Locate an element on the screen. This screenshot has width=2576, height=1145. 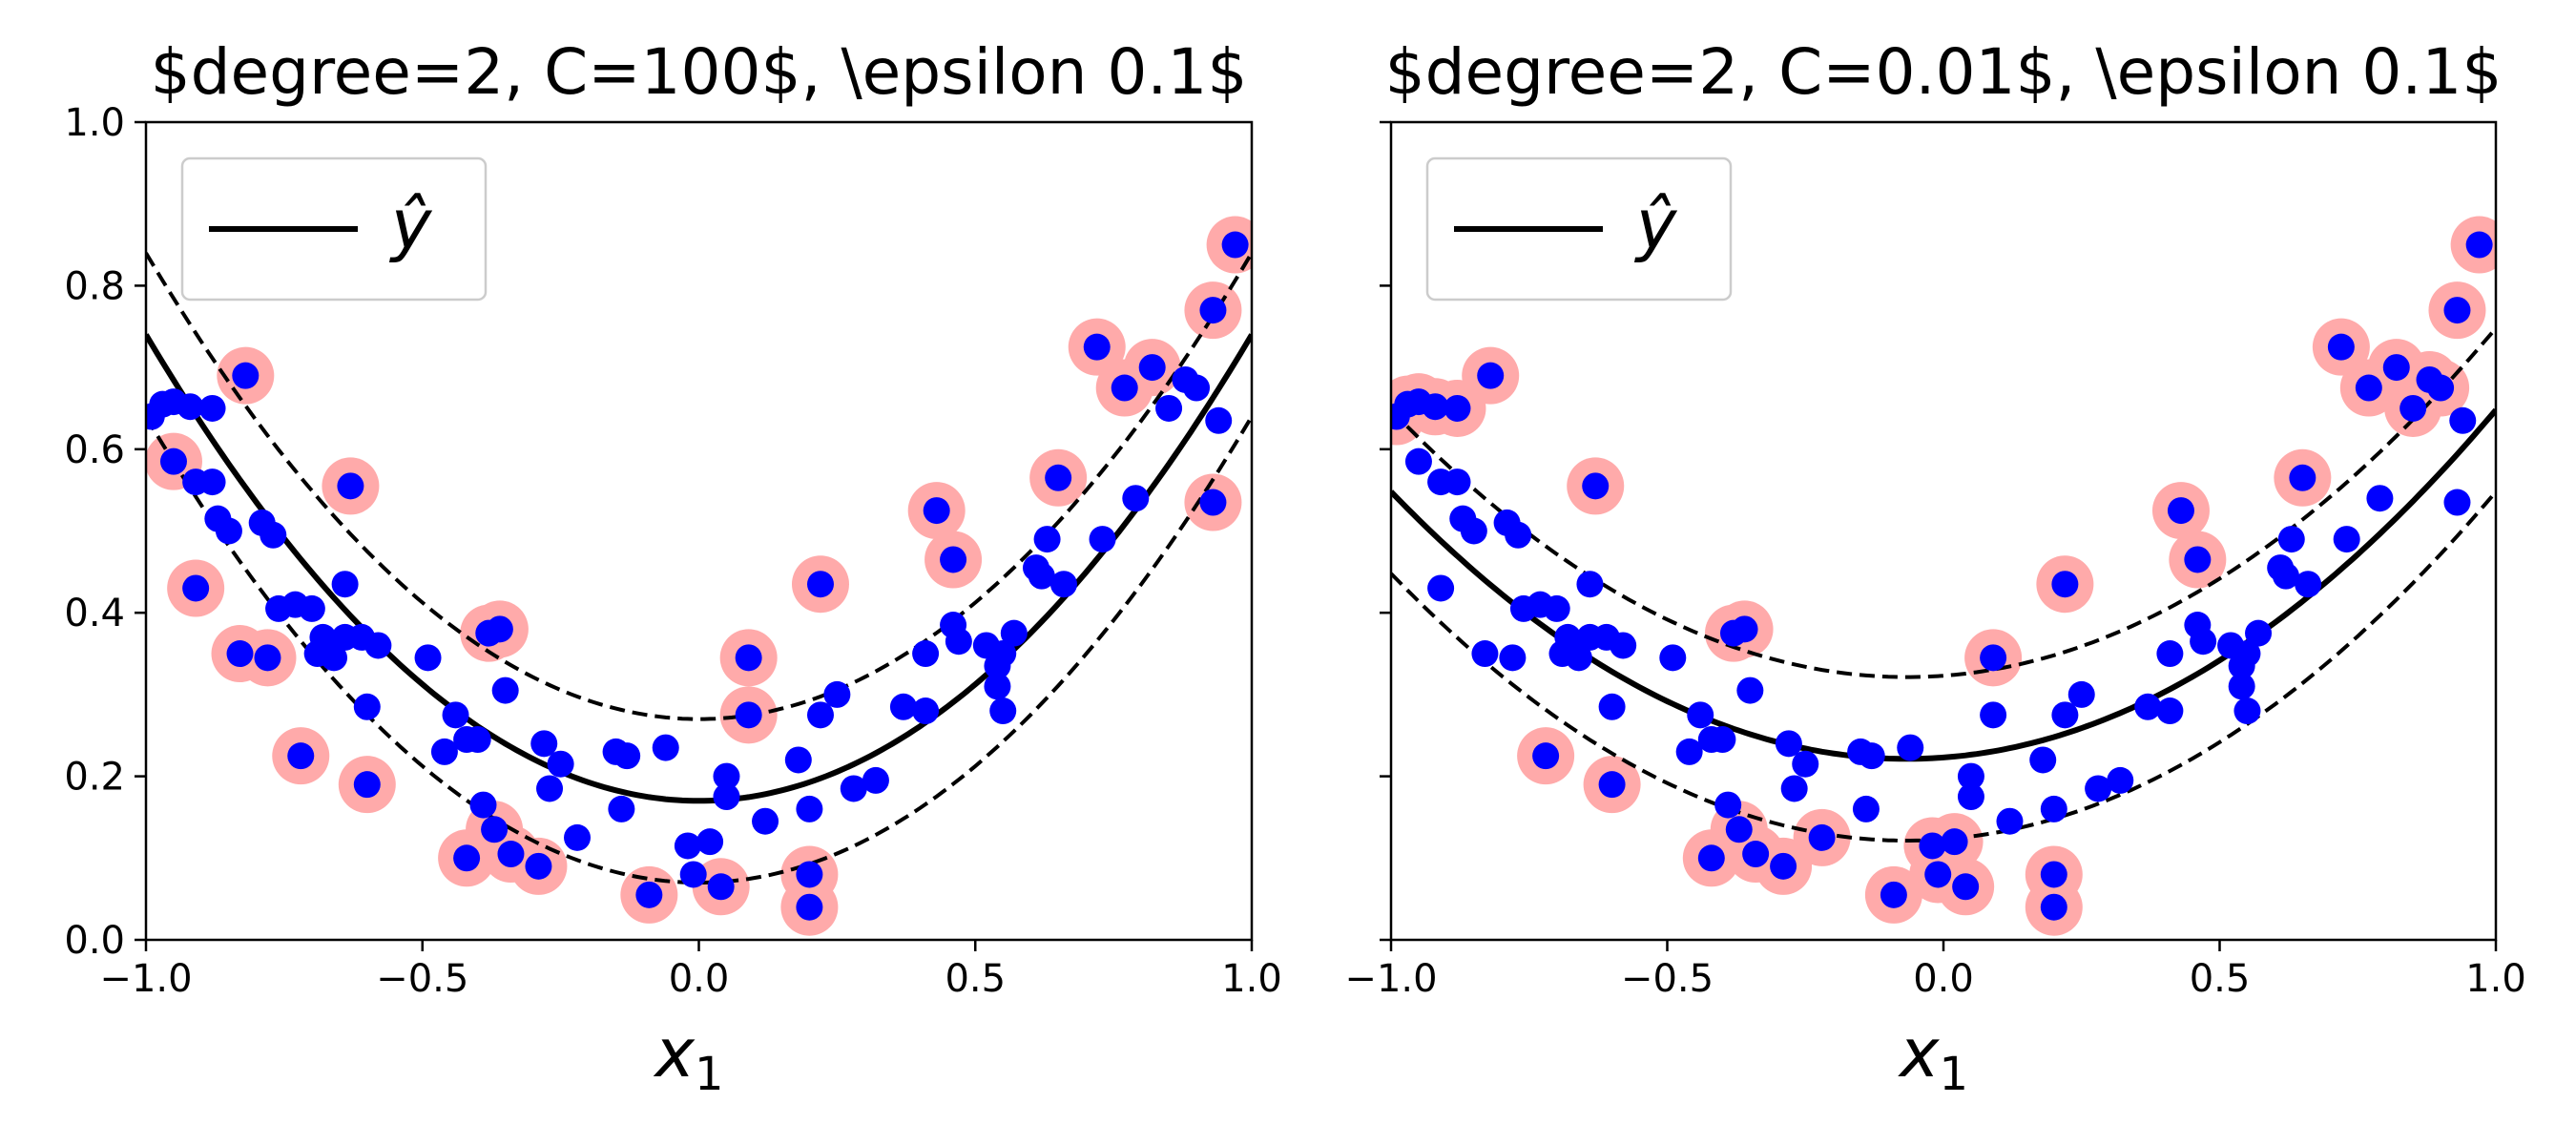
y-tick-label: 0.0 is located at coordinates (94, 941).